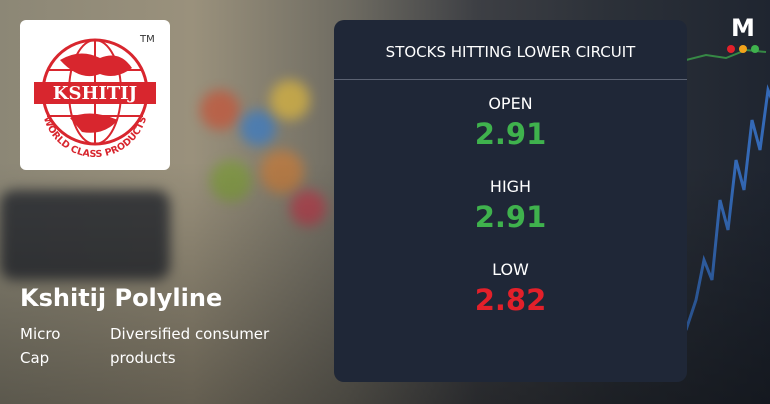  Describe the element at coordinates (510, 300) in the screenshot. I see `quote-value: 2.82` at that location.